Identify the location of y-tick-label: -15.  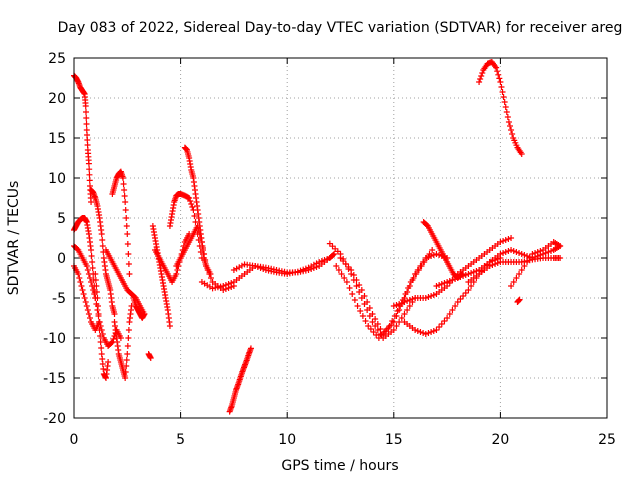
(54, 379).